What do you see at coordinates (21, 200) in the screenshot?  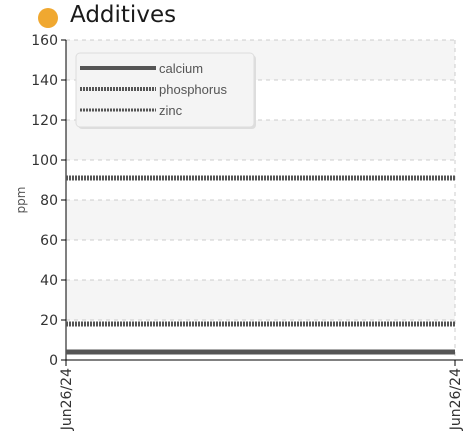 I see `y-axis-label: ppm` at bounding box center [21, 200].